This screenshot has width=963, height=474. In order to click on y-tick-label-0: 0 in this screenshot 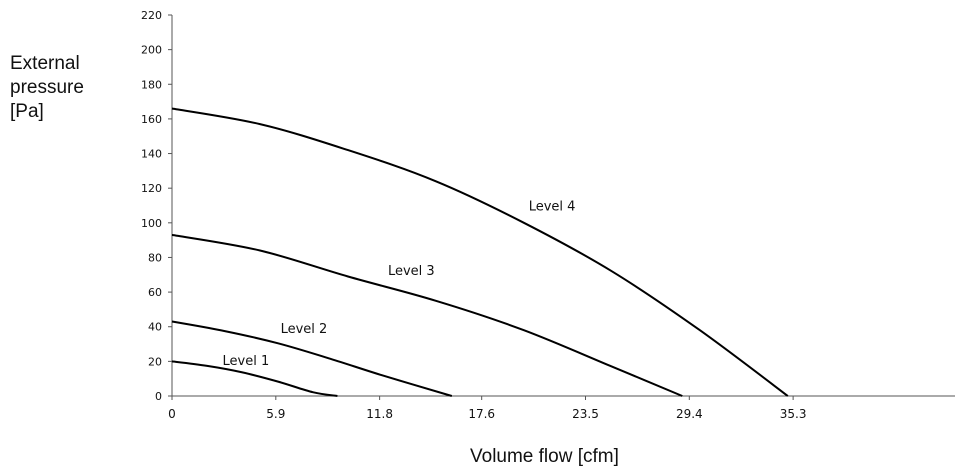, I will do `click(158, 396)`.